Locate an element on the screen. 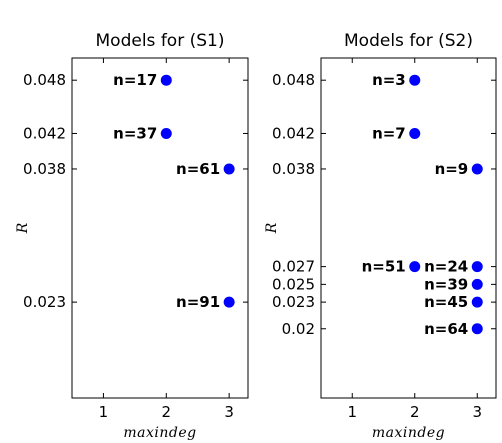 The width and height of the screenshot is (502, 443). y-tick-label: 0.027 is located at coordinates (293, 267).